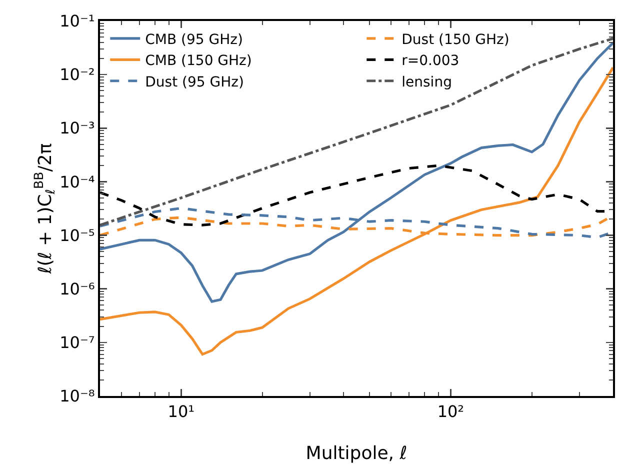 This screenshot has height=464, width=638. I want to click on y-tick-label: 10⁻⁶, so click(77, 288).